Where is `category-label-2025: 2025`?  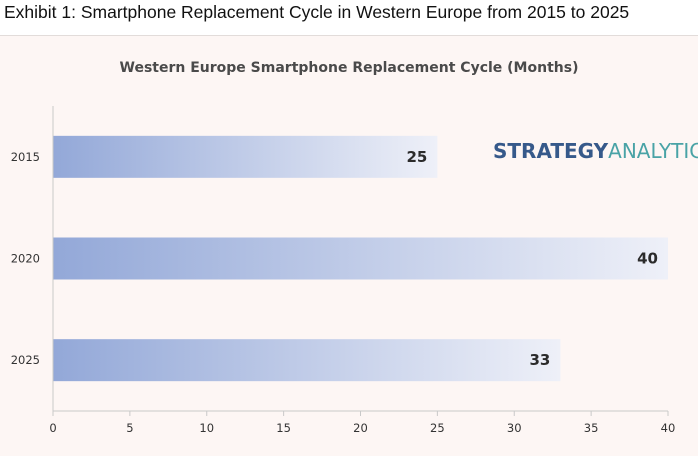 category-label-2025: 2025 is located at coordinates (25, 360).